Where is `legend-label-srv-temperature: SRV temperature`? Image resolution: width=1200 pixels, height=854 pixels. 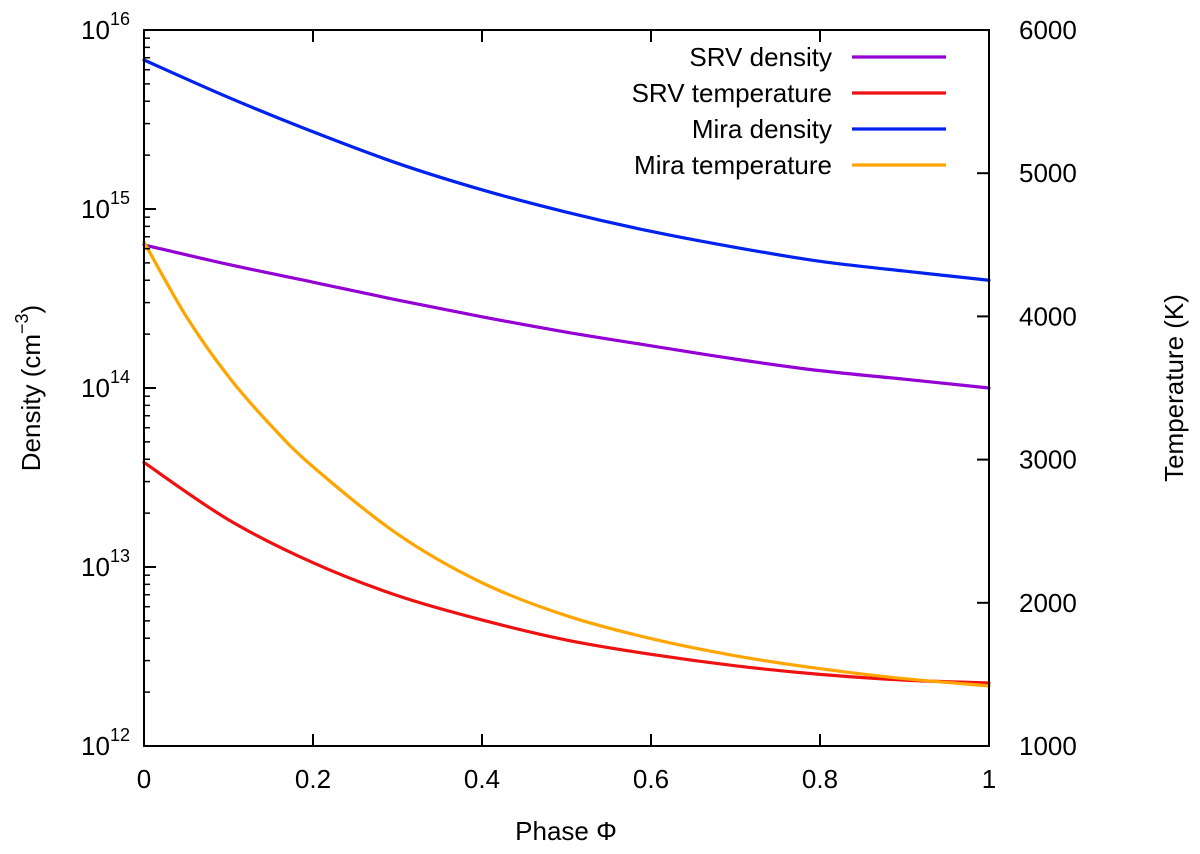
legend-label-srv-temperature: SRV temperature is located at coordinates (732, 93).